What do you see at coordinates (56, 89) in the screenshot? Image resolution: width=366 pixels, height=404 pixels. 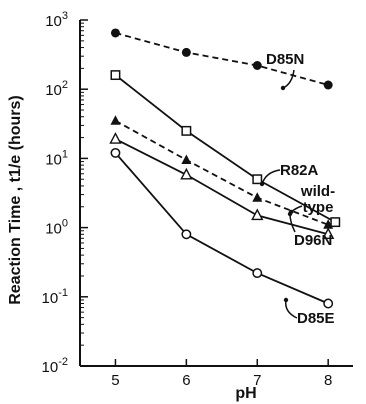 I see `y-tick-label: 10²` at bounding box center [56, 89].